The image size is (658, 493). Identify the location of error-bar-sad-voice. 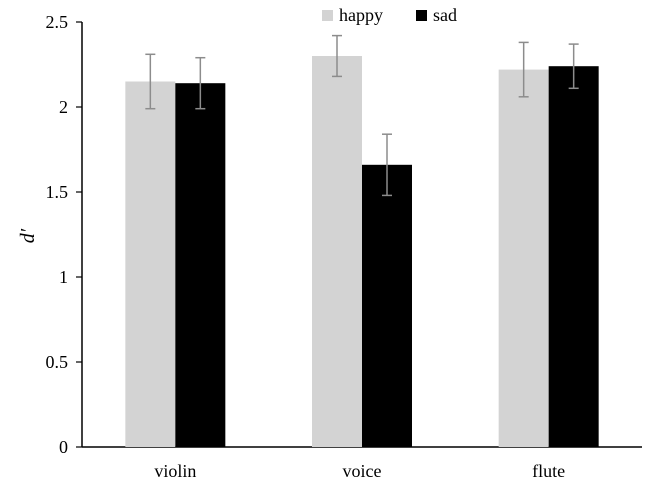
(387, 165).